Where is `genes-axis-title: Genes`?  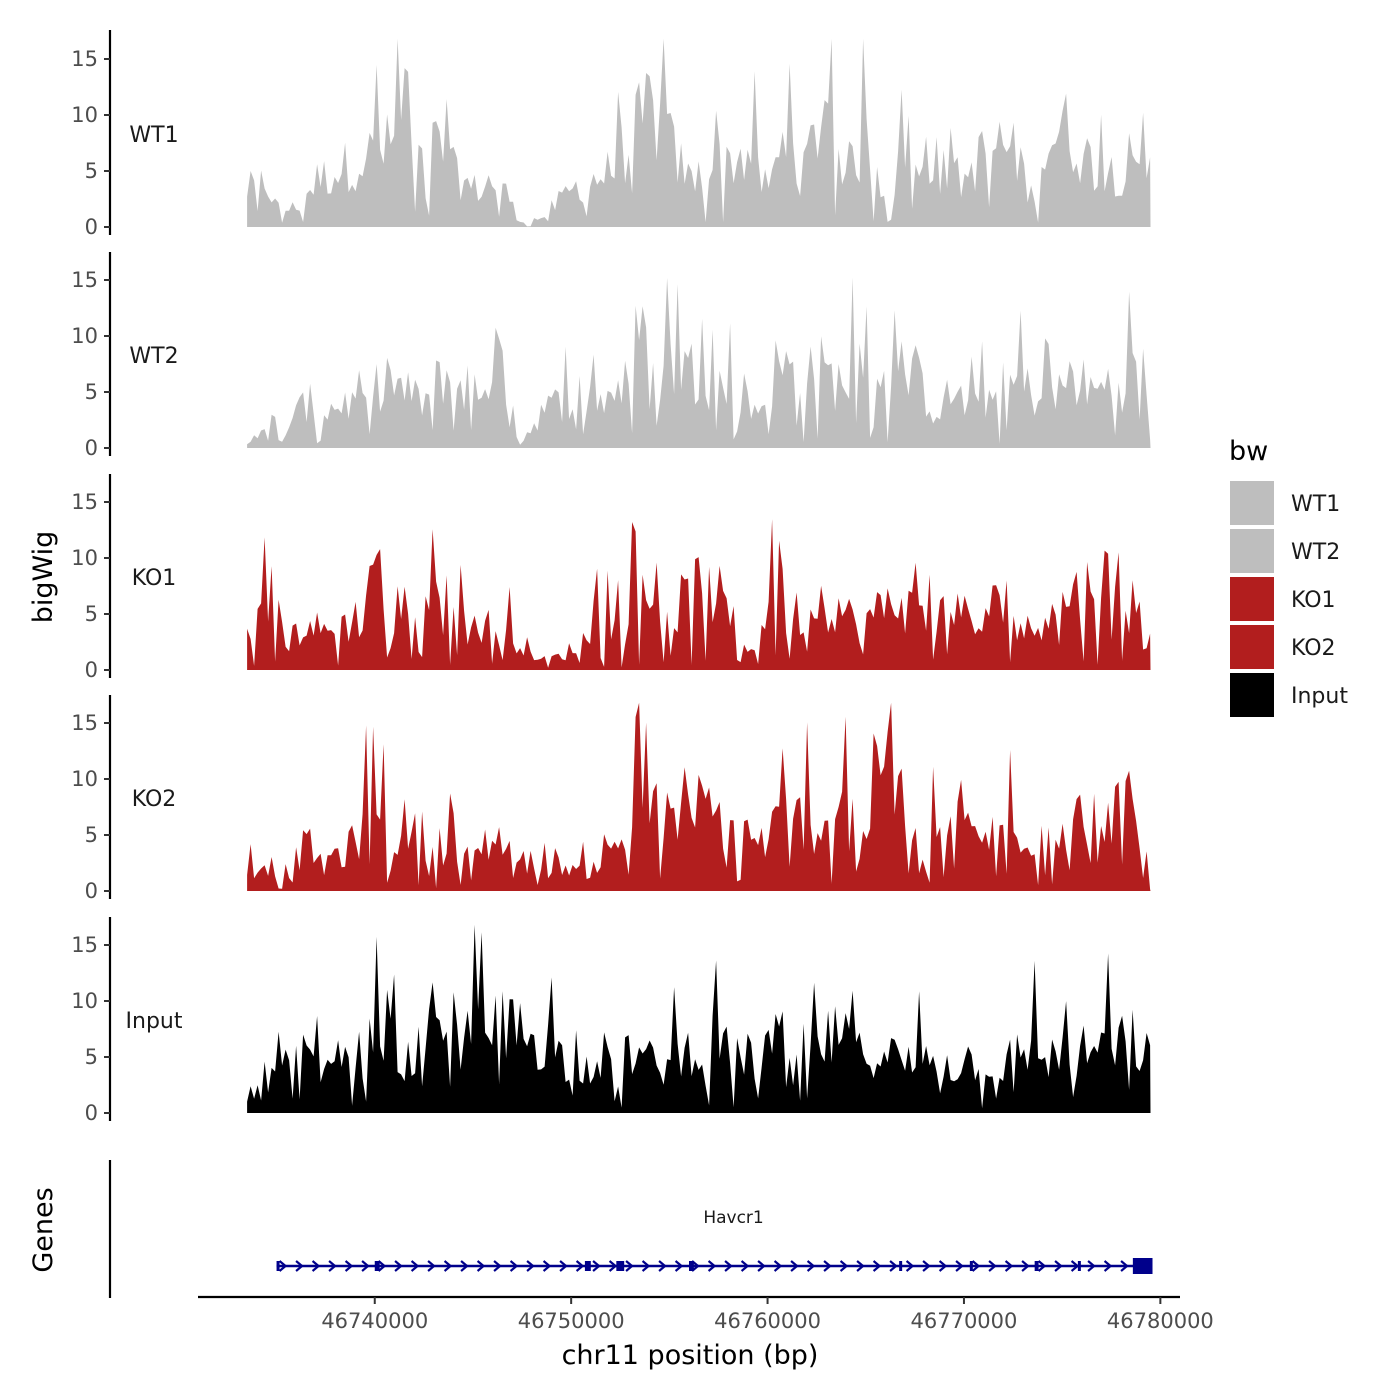 genes-axis-title: Genes is located at coordinates (43, 1229).